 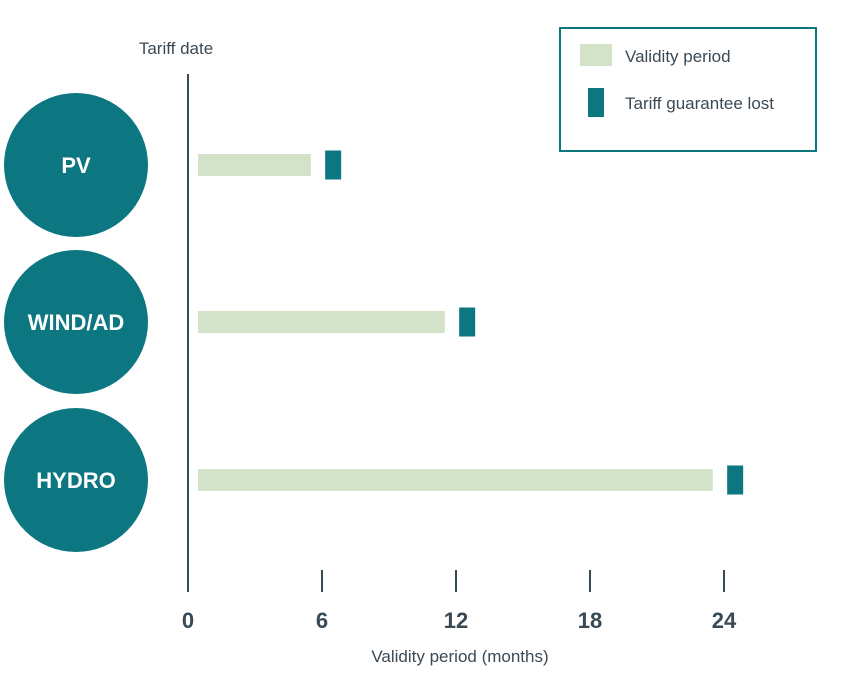 What do you see at coordinates (724, 620) in the screenshot?
I see `x-tick-label-24: 24` at bounding box center [724, 620].